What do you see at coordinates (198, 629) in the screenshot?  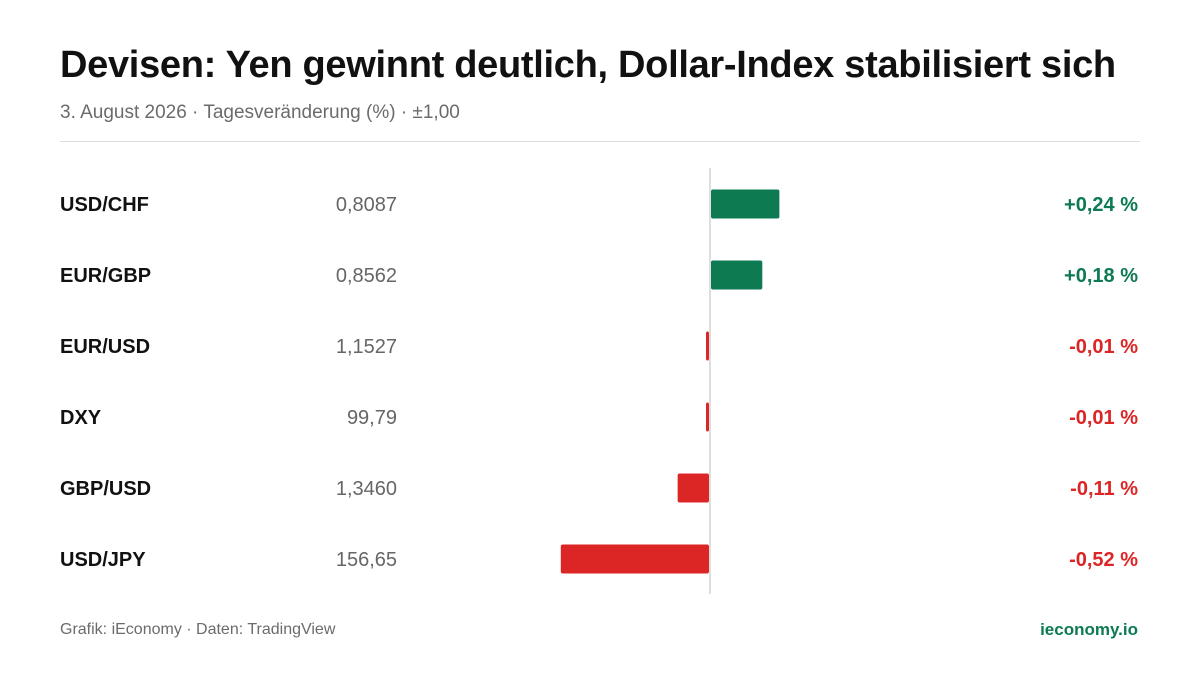 I see `source-credit: Grafik: iEconomy · Daten: TradingView` at bounding box center [198, 629].